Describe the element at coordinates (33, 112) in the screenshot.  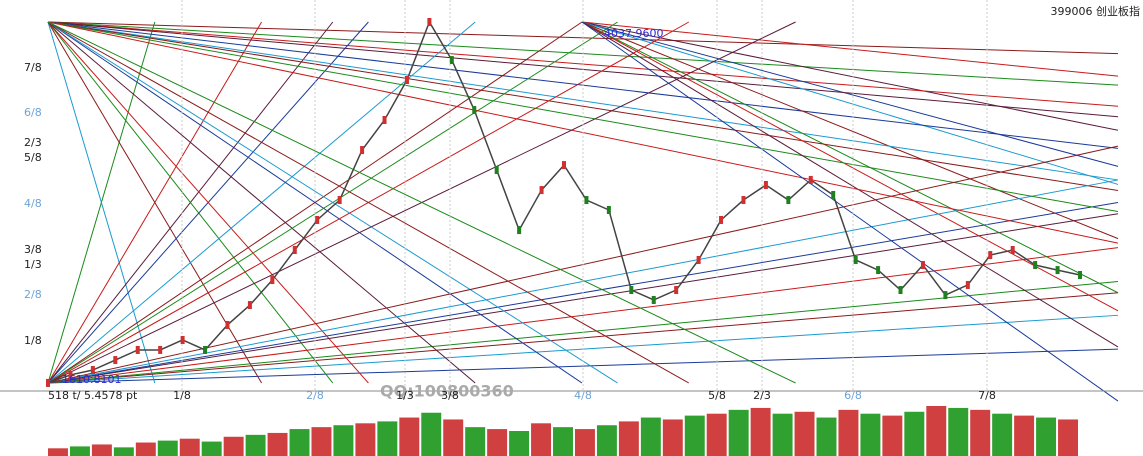
I see `left-label: 6/8` at that location.